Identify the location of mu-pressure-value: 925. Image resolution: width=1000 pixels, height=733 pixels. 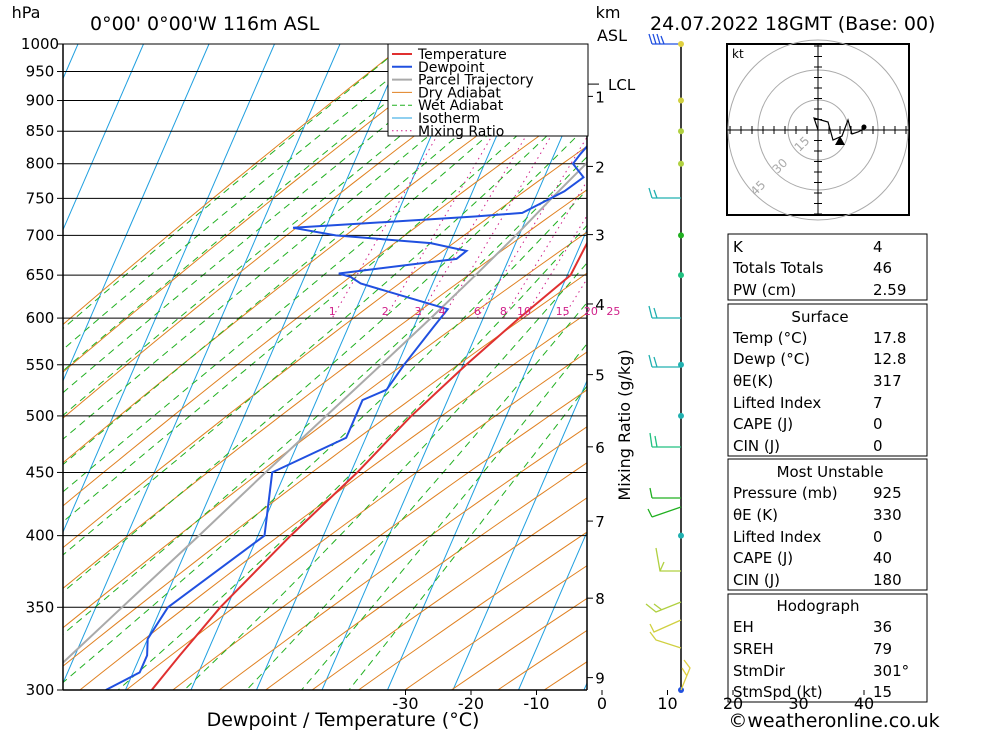
(887, 493).